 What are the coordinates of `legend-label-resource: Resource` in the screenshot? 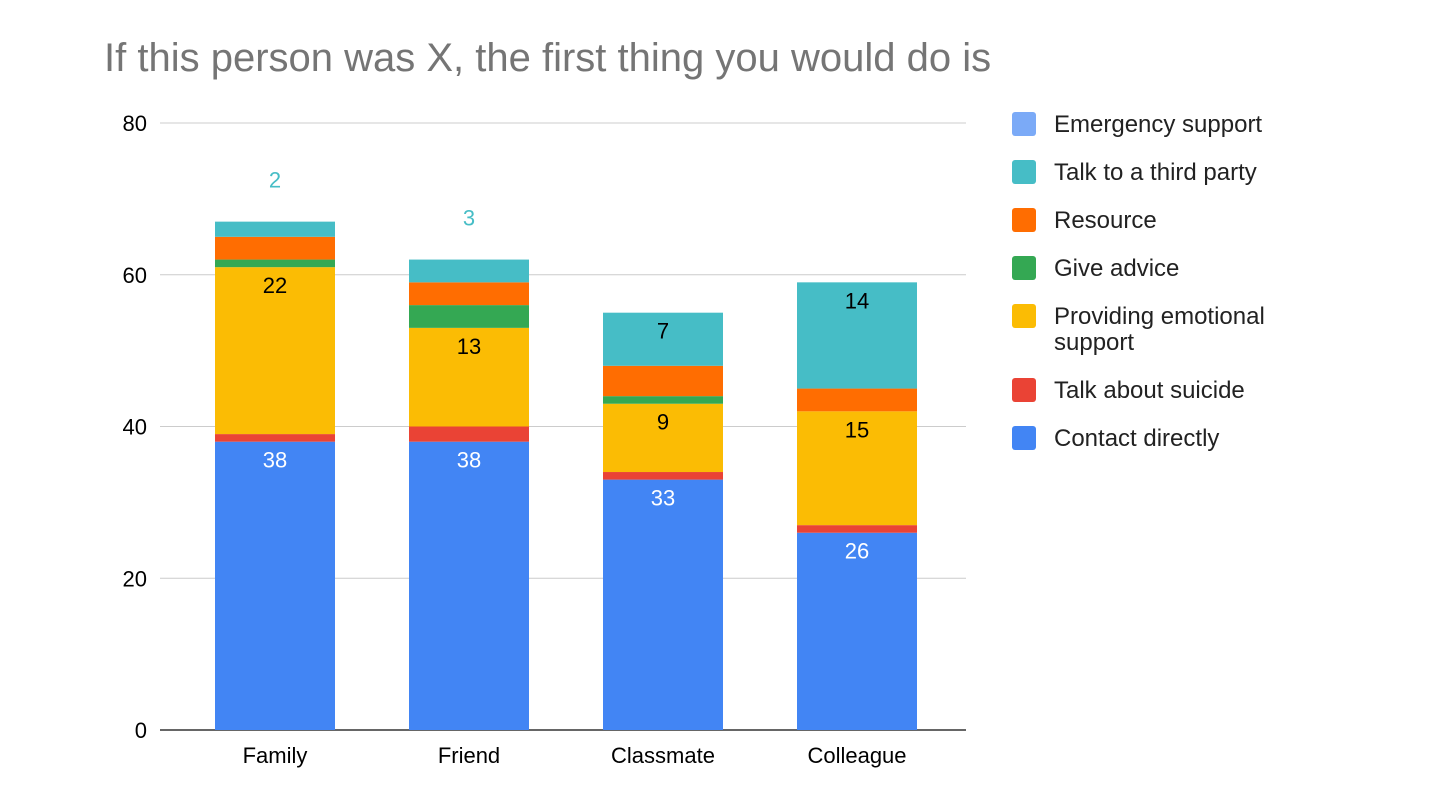 It's located at (1105, 220).